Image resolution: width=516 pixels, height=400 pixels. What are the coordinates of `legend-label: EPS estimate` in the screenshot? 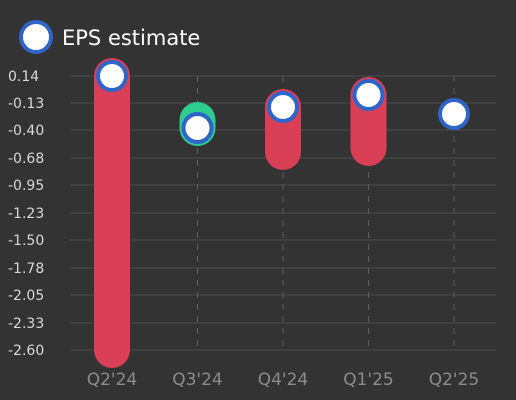 It's located at (131, 38).